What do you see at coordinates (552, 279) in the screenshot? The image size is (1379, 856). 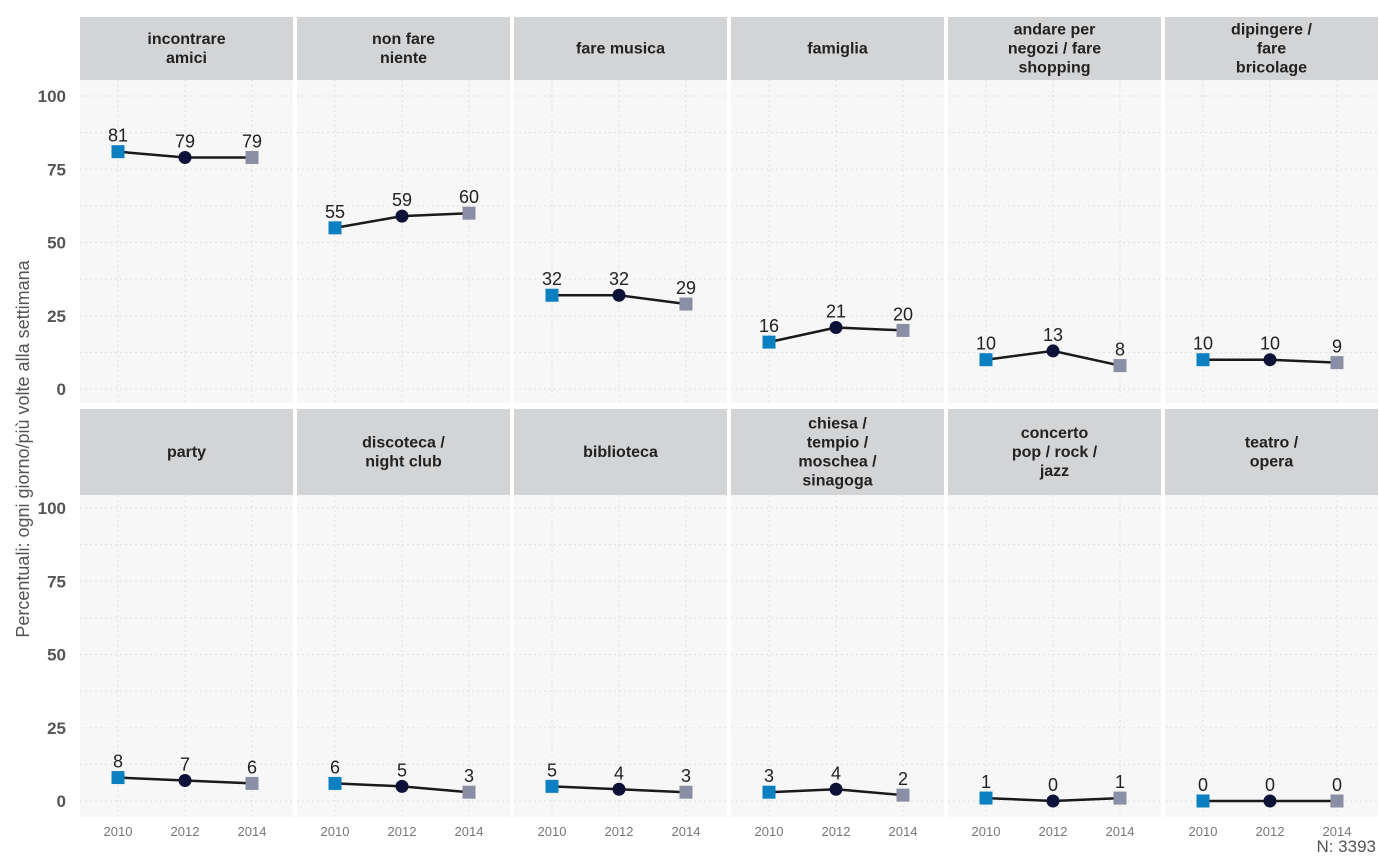 I see `facet-3-data-label-2010: 32` at bounding box center [552, 279].